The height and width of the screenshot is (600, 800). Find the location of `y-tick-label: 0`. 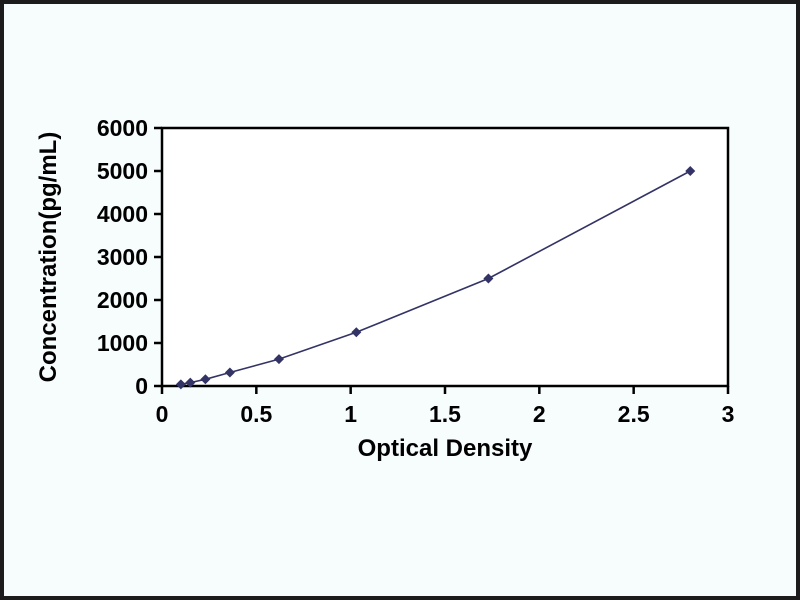

y-tick-label: 0 is located at coordinates (141, 386).